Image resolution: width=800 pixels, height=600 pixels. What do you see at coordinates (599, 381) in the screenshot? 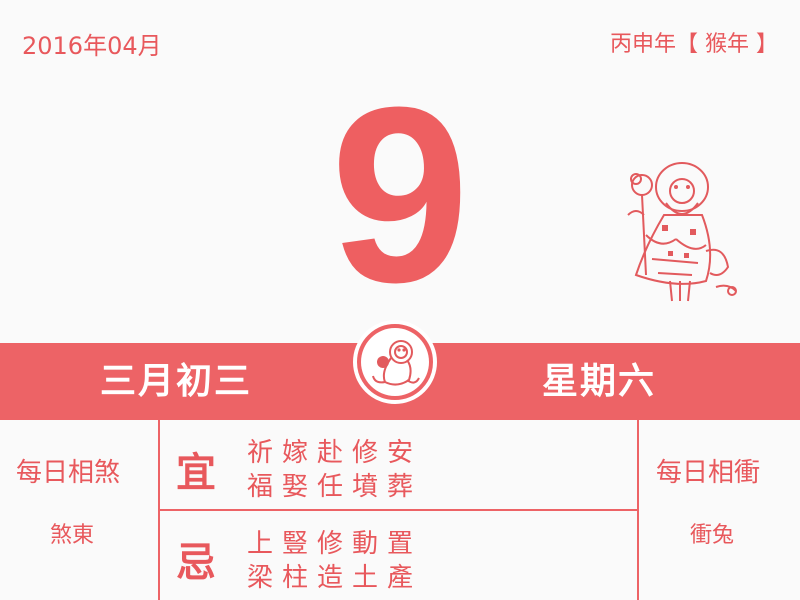
I see `weekday: 星期六` at bounding box center [599, 381].